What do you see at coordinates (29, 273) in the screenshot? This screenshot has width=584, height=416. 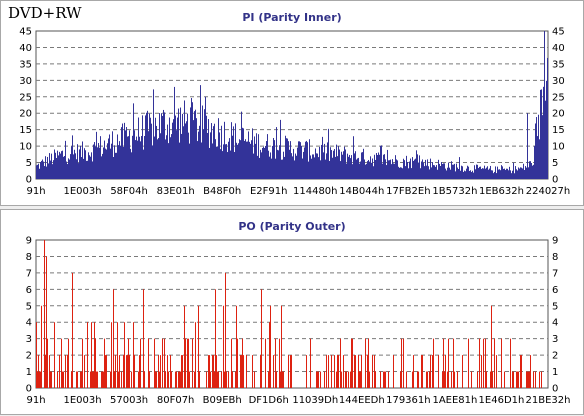 I see `y-tick-label-left: 7` at bounding box center [29, 273].